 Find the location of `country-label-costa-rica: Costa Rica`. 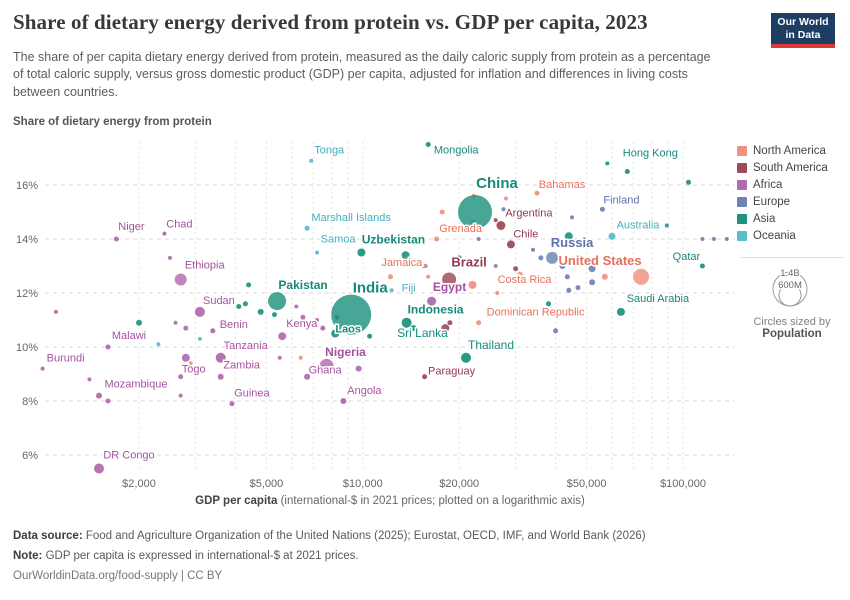

country-label-costa-rica: Costa Rica is located at coordinates (525, 279).